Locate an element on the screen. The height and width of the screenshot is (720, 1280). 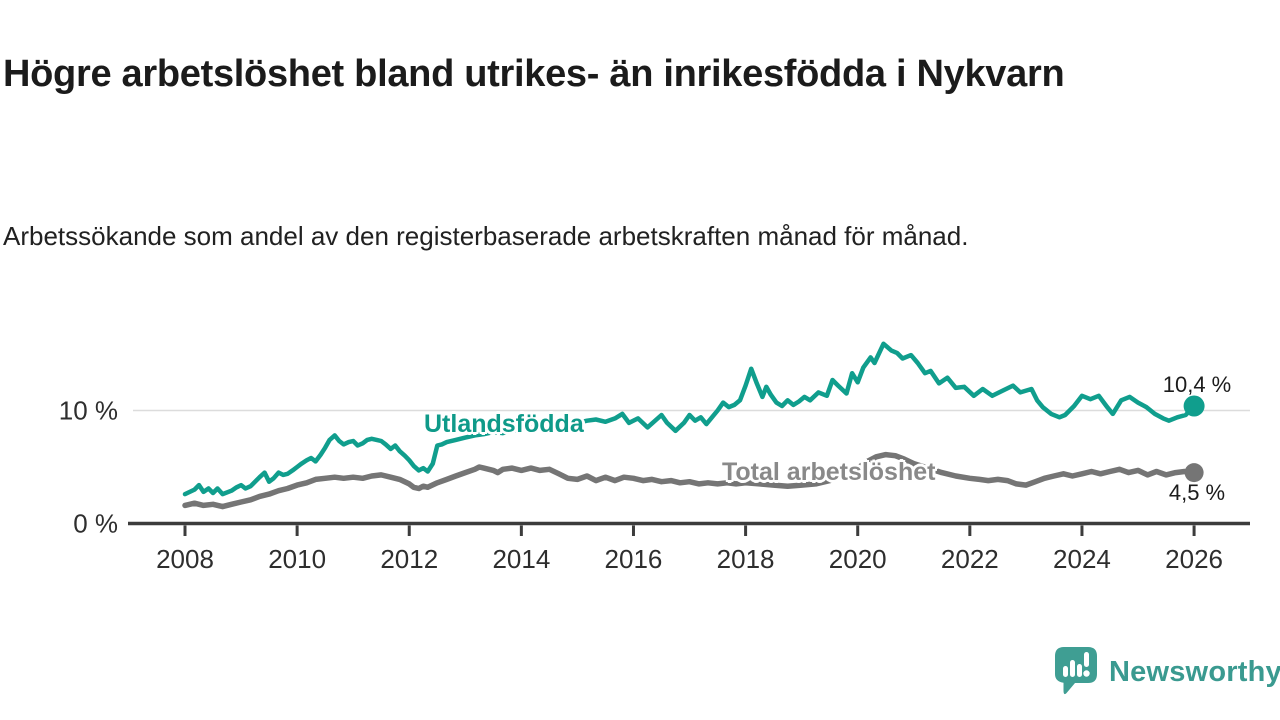
series-end-dot-utlandsfodda is located at coordinates (1194, 406).